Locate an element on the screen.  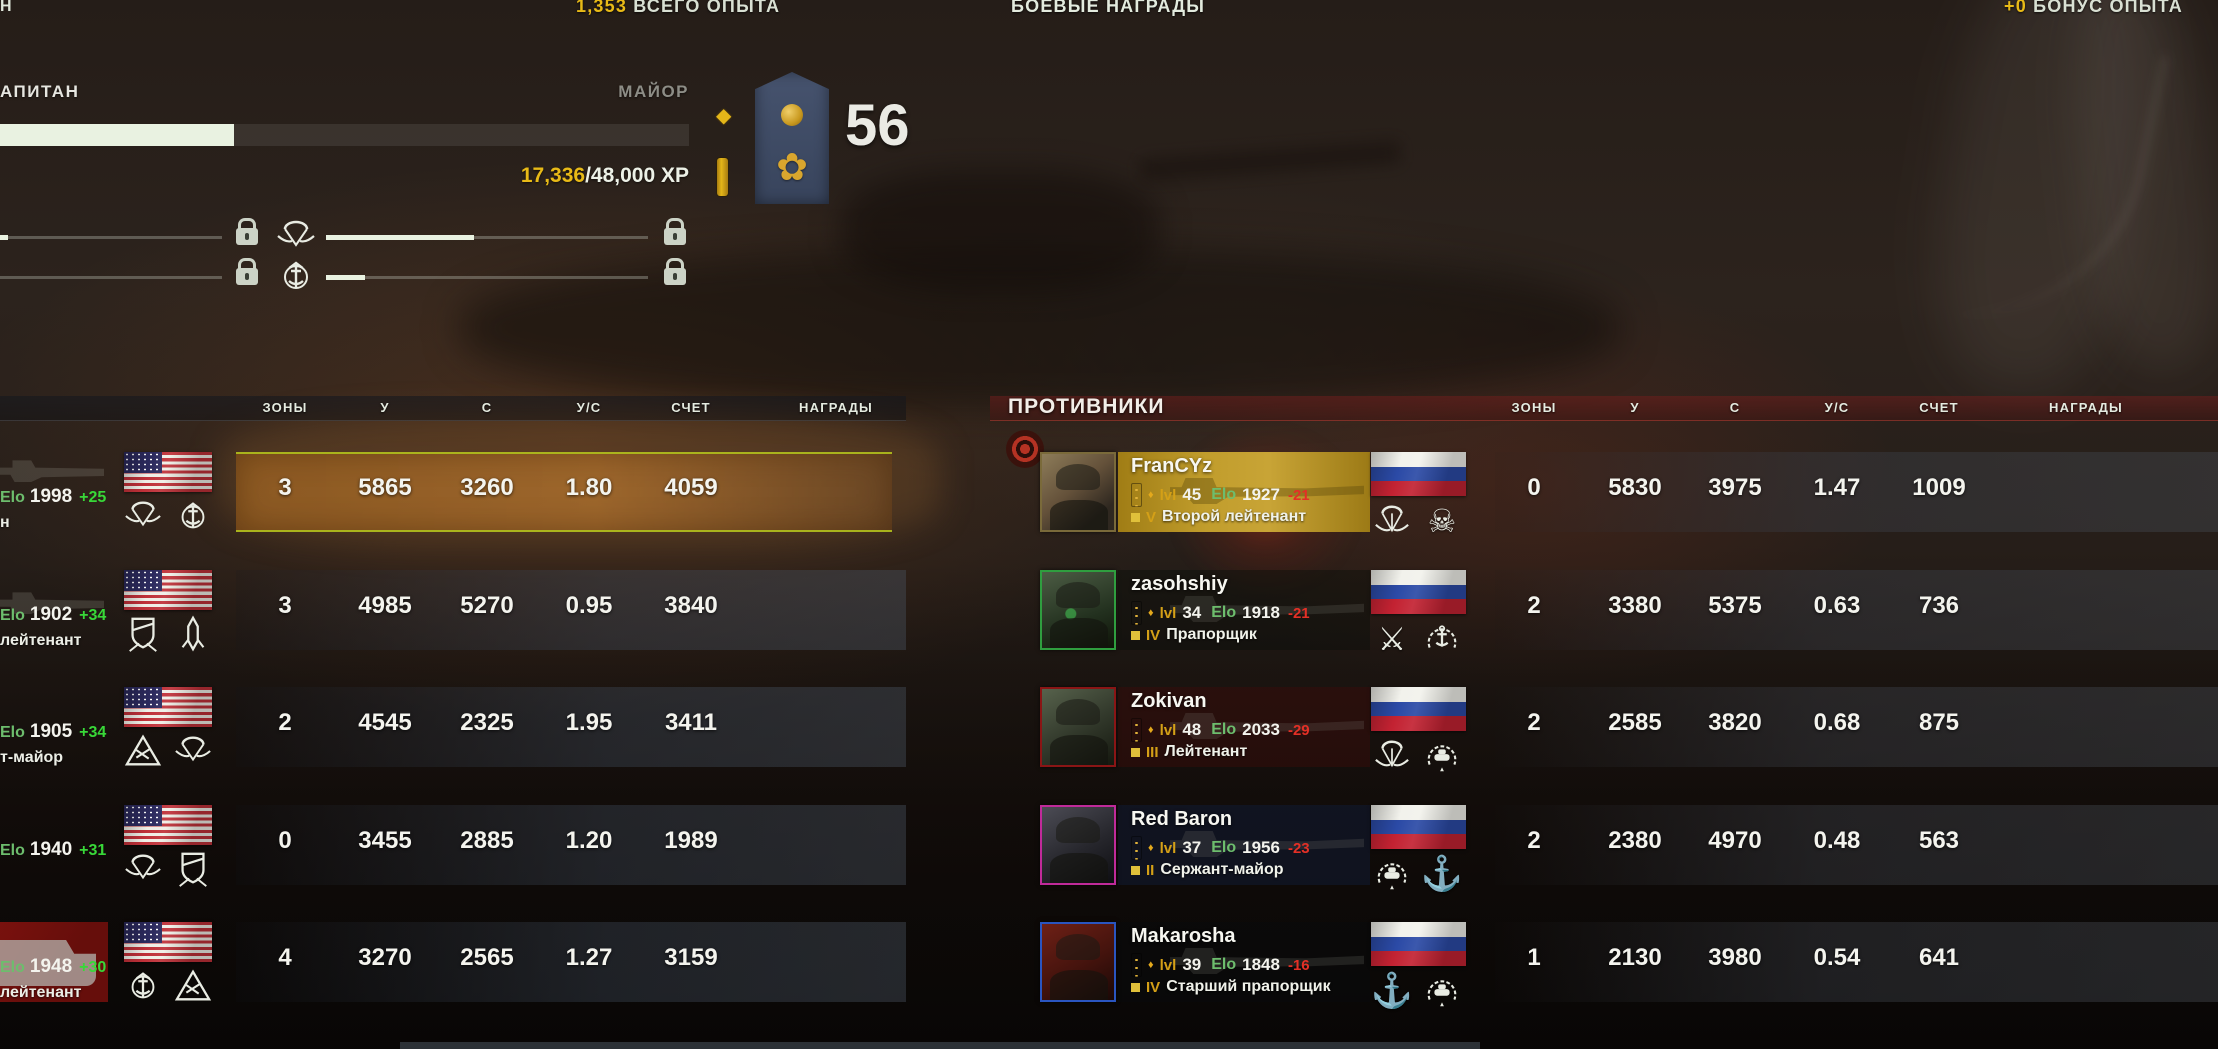
player-level: 56 is located at coordinates (877, 125).